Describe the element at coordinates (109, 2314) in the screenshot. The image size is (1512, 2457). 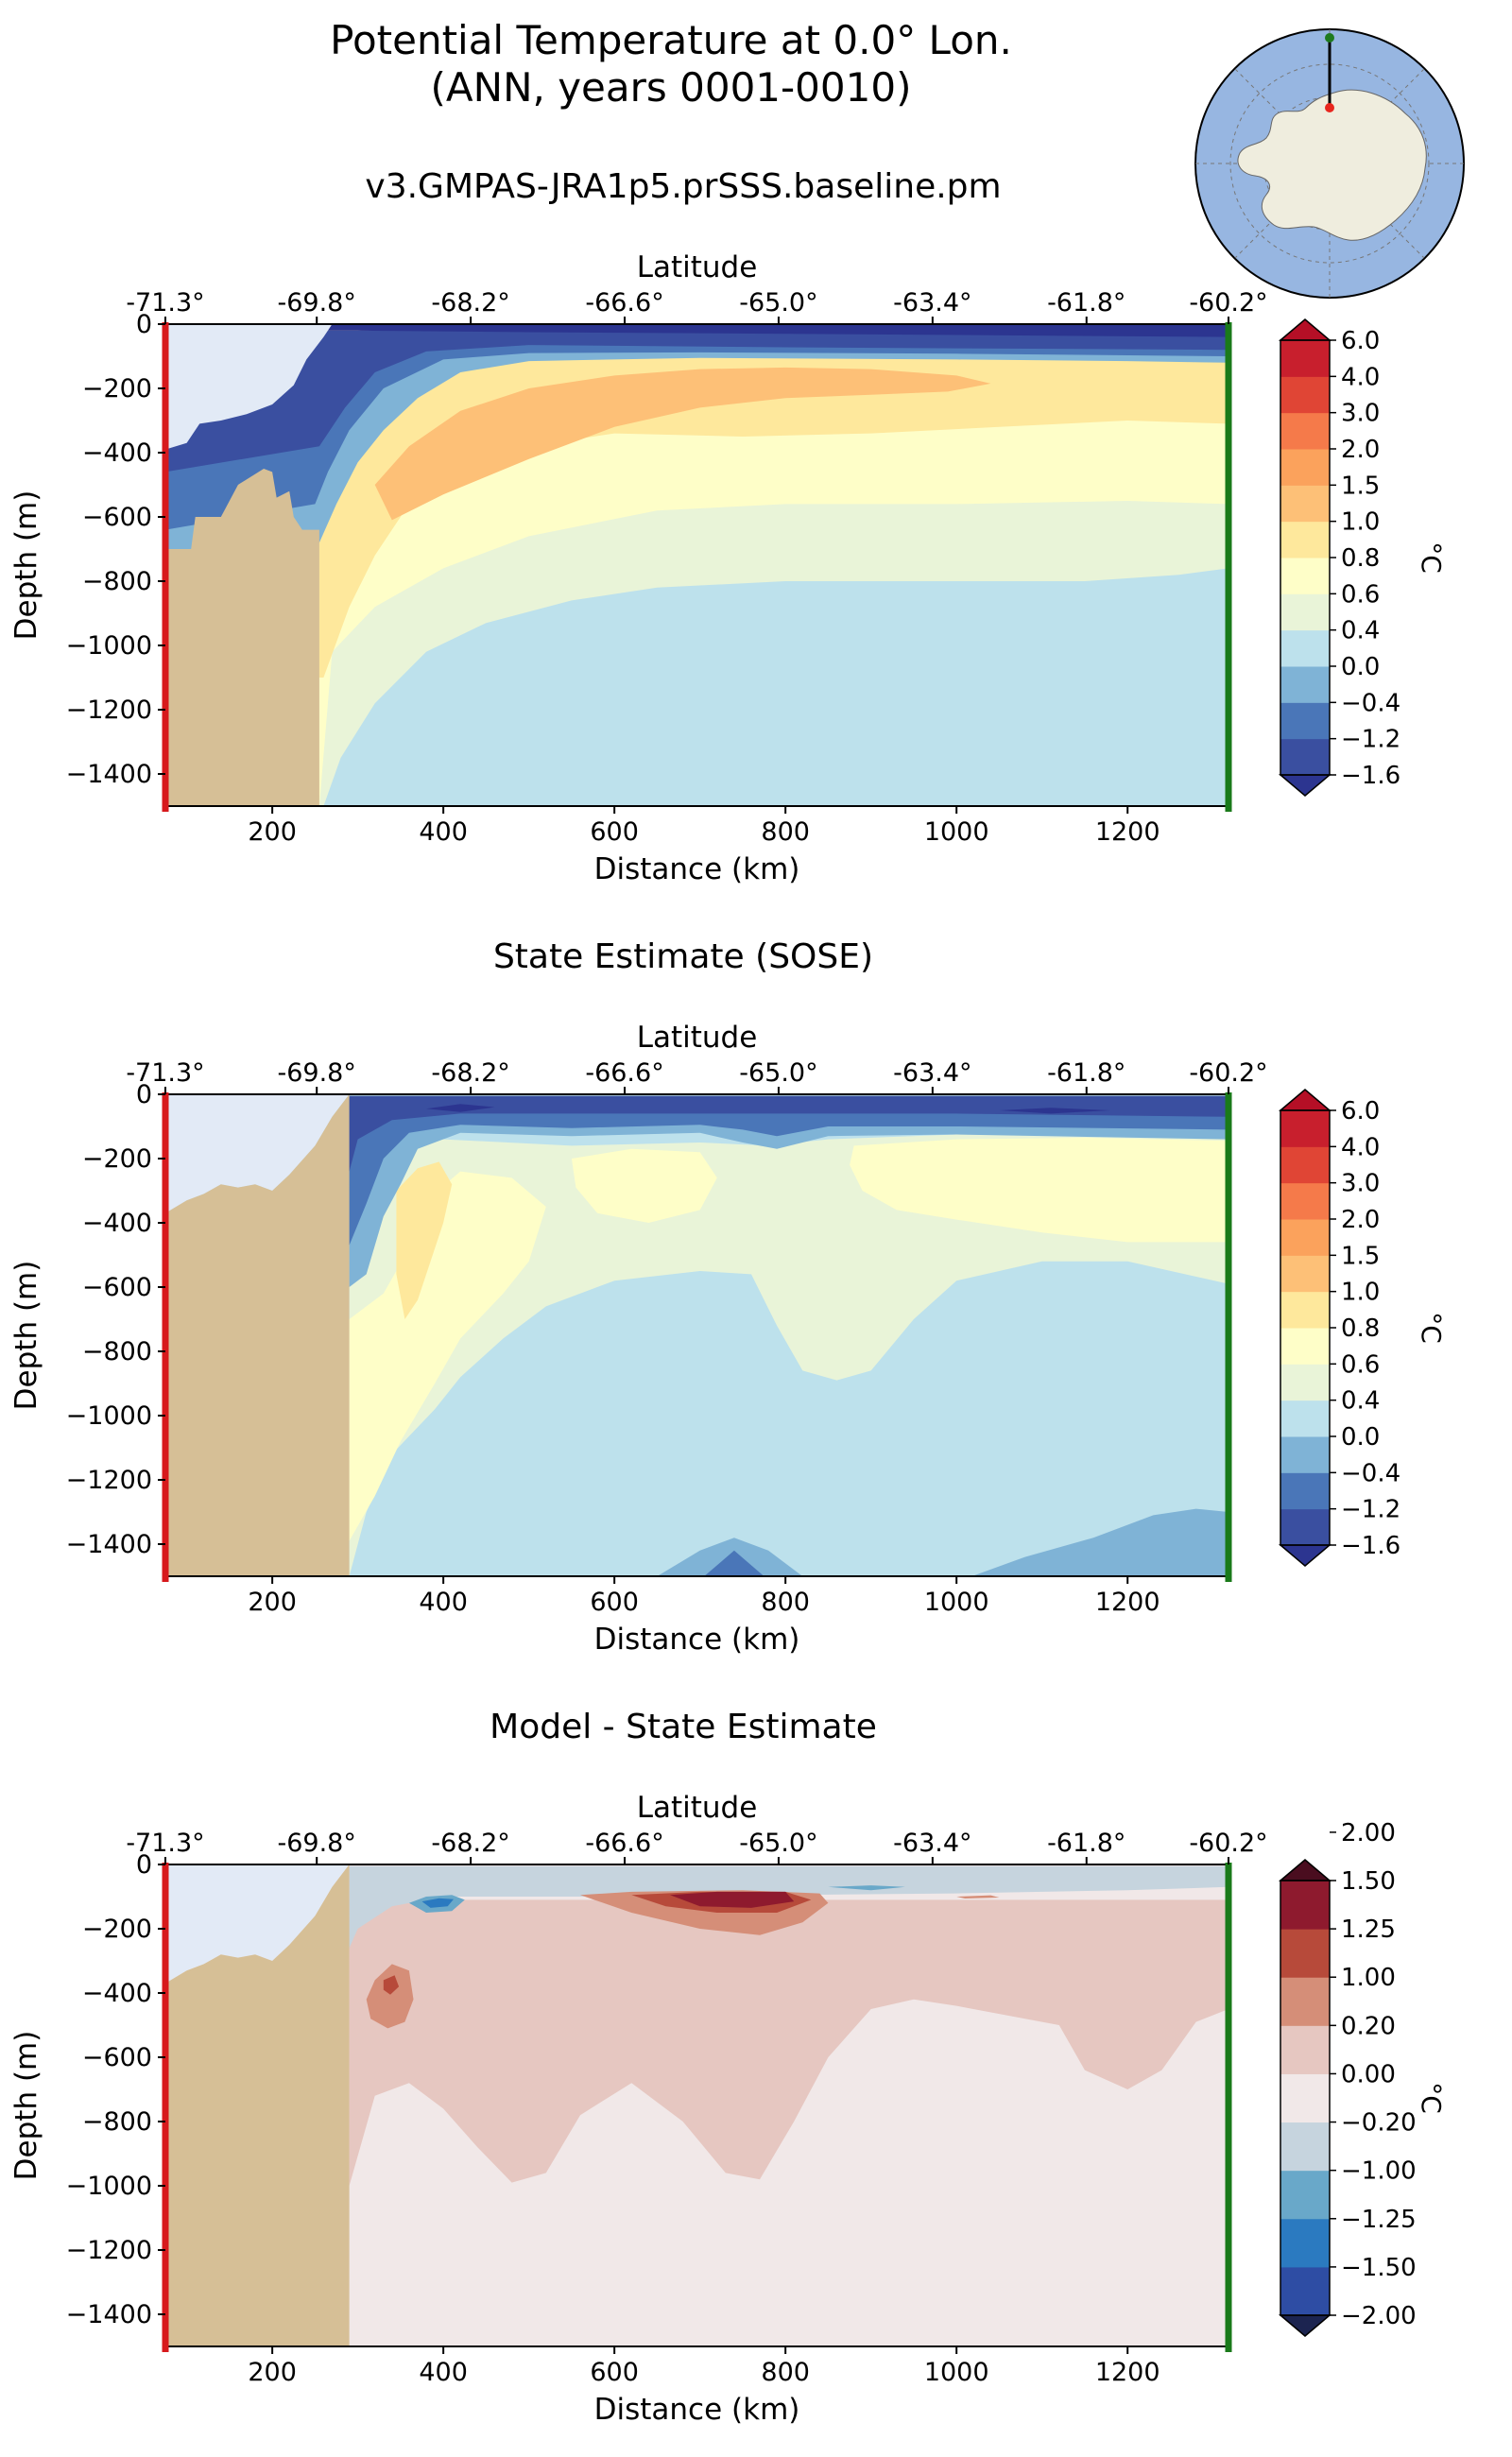
I see `y-tick-label: −1400` at that location.